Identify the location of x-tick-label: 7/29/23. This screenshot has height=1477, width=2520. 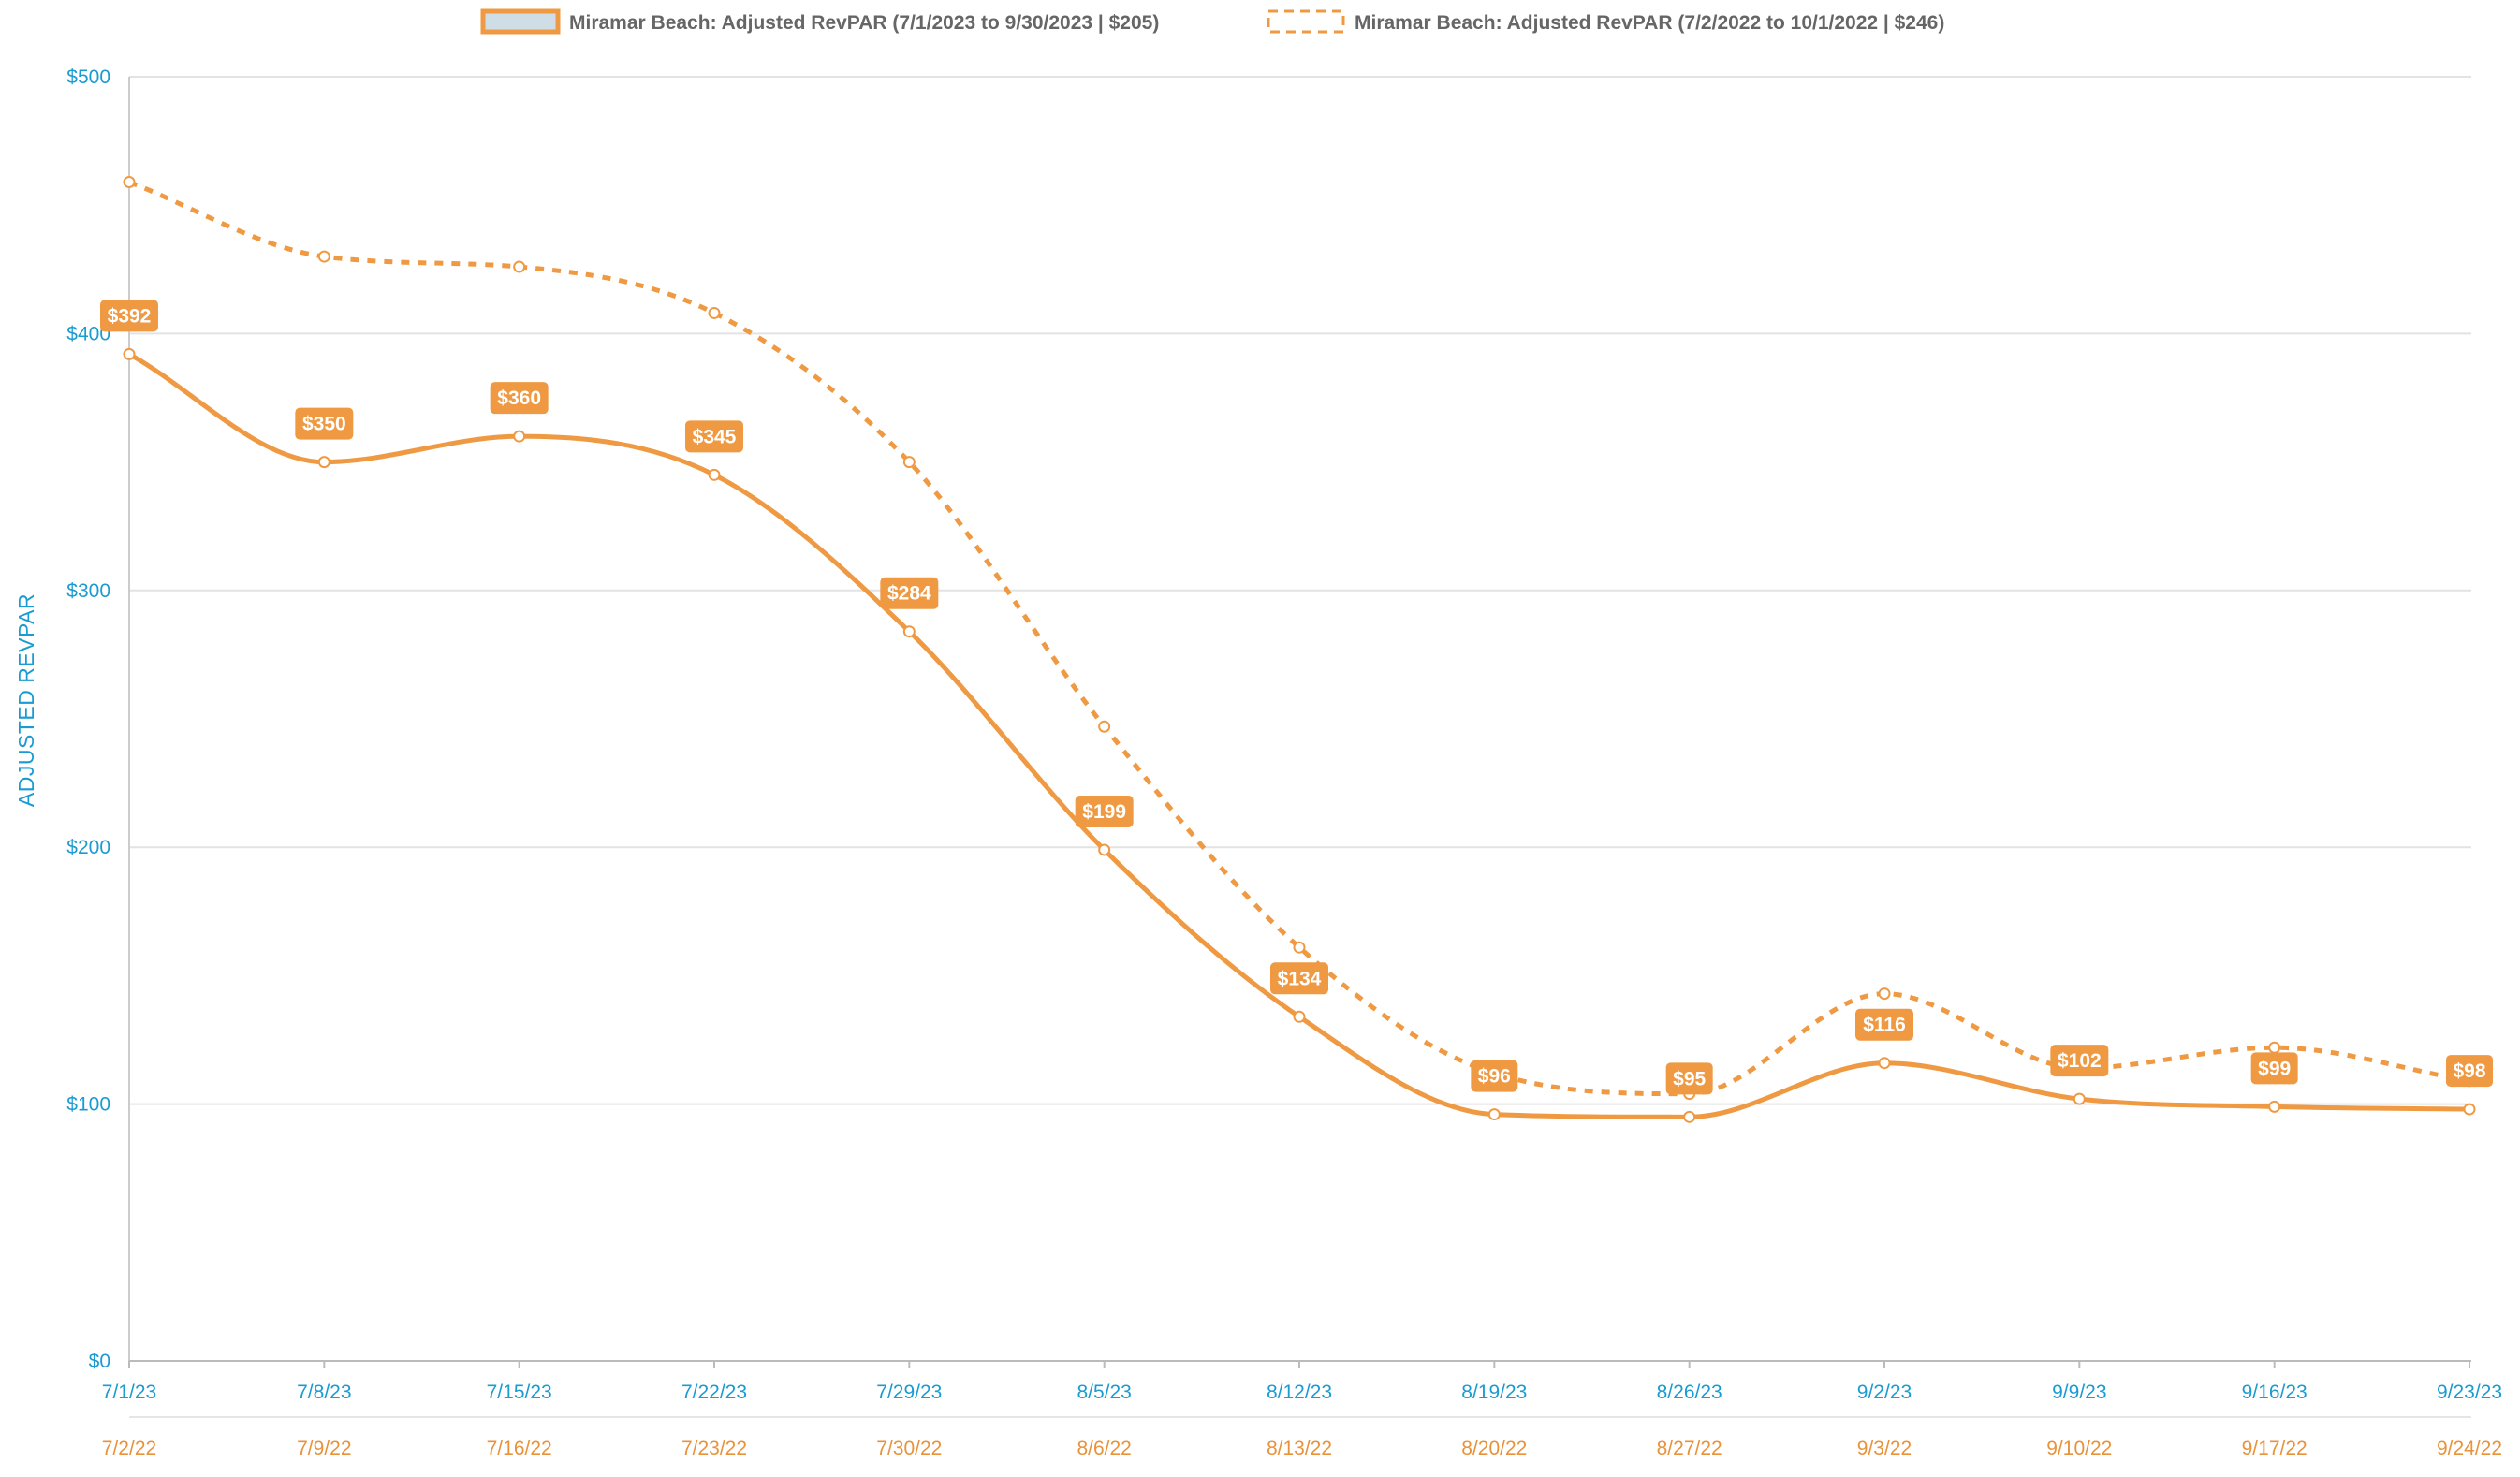
(909, 1392).